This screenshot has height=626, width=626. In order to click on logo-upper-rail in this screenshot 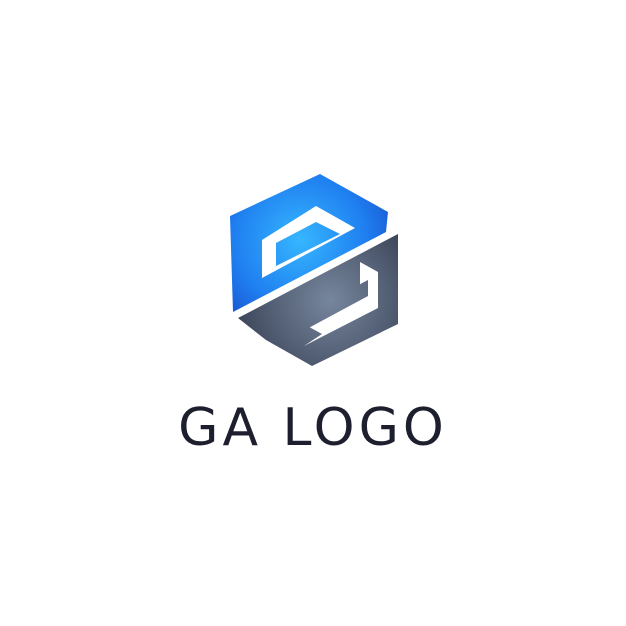, I will do `click(308, 244)`.